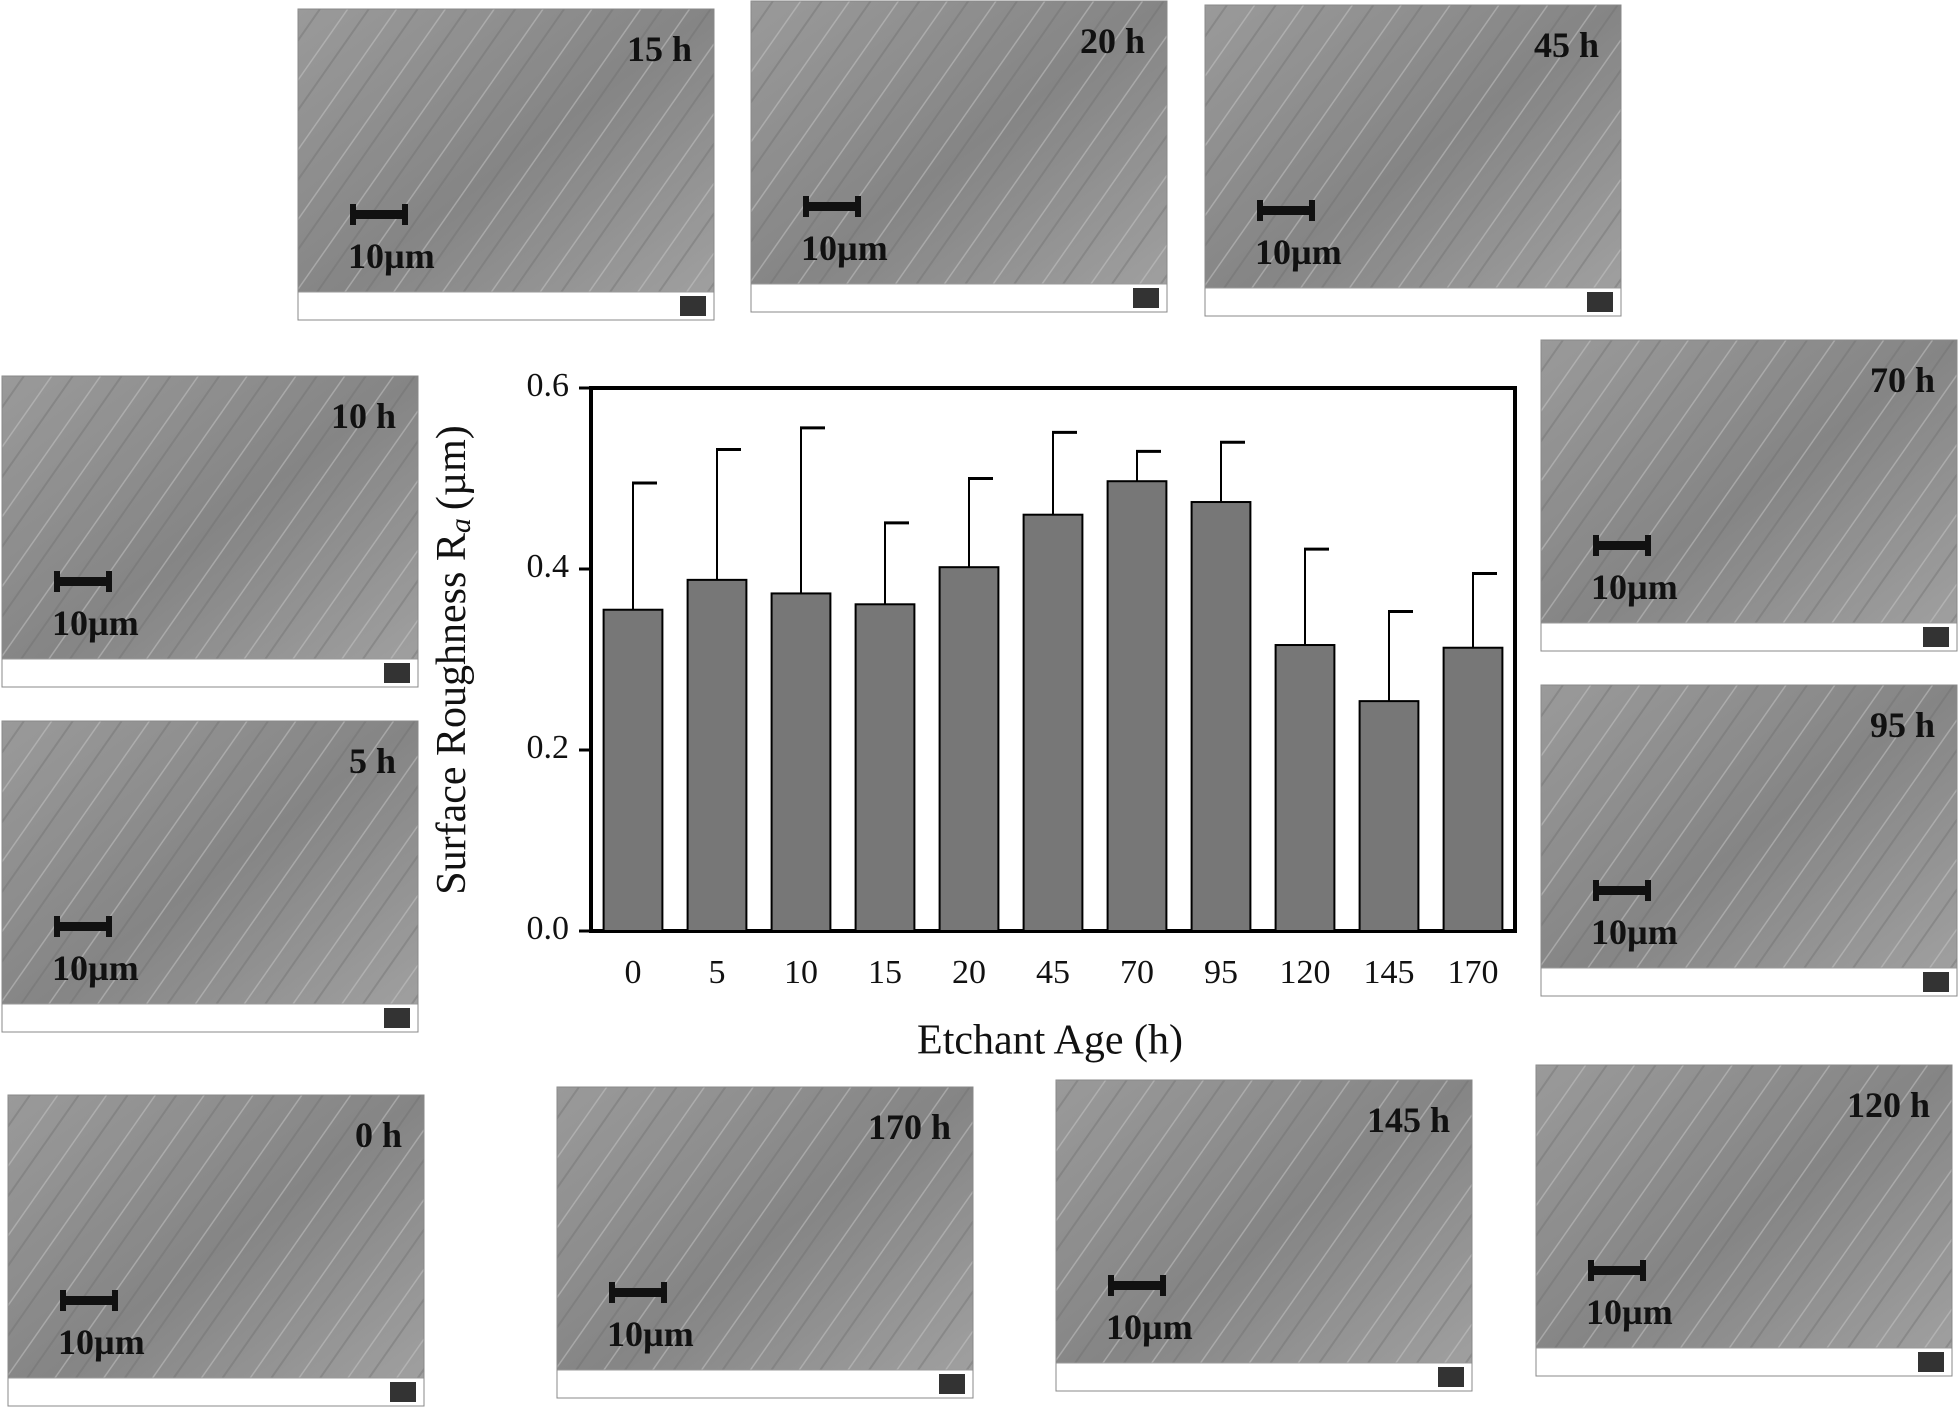  I want to click on sem-image: 95 h 10µm, so click(1749, 840).